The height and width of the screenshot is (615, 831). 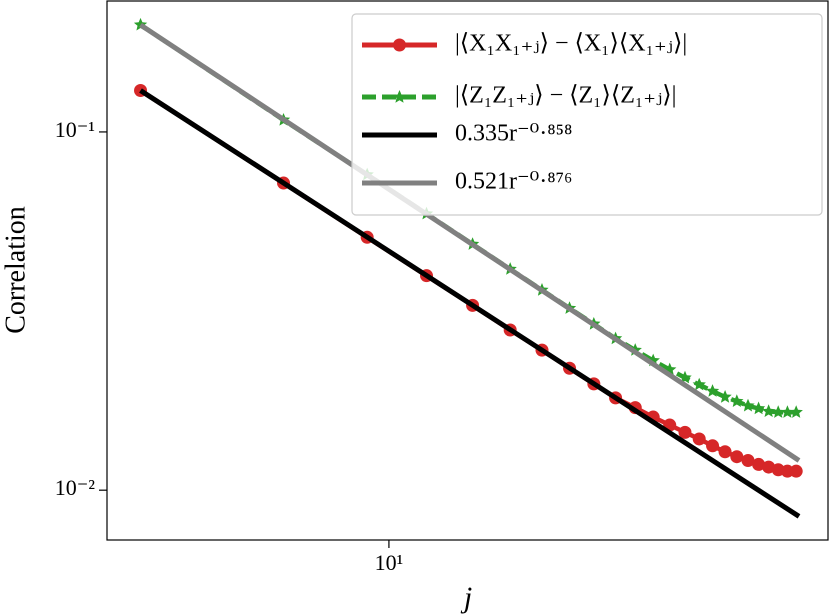 What do you see at coordinates (75, 487) in the screenshot?
I see `y-tick-label: 10⁻²` at bounding box center [75, 487].